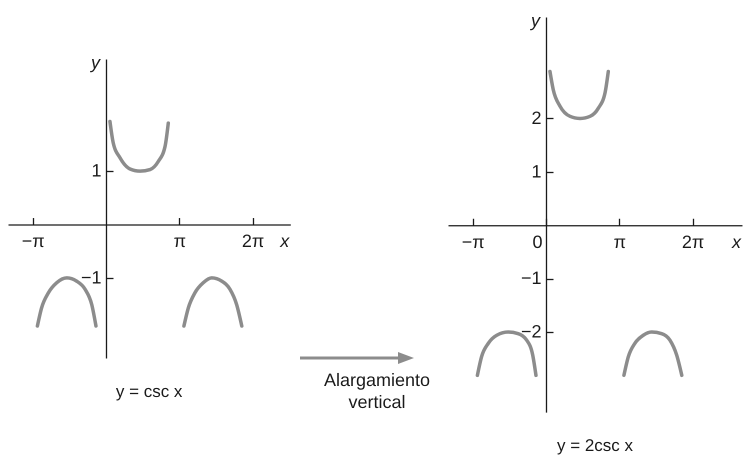  What do you see at coordinates (149, 392) in the screenshot?
I see `text: y = csc x` at bounding box center [149, 392].